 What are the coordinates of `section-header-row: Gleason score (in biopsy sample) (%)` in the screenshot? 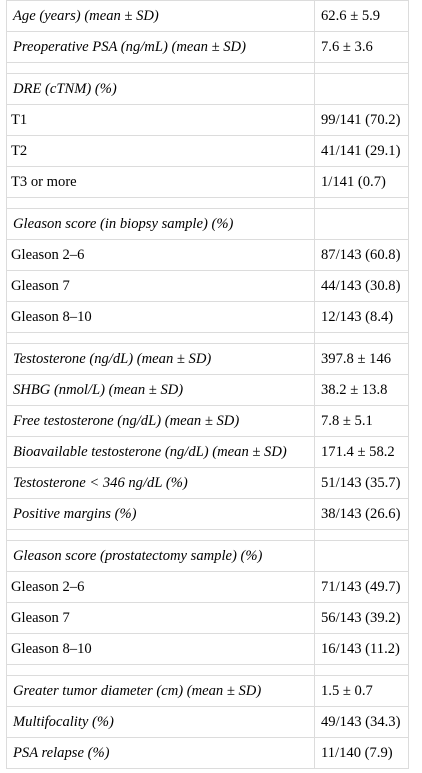 It's located at (207, 224).